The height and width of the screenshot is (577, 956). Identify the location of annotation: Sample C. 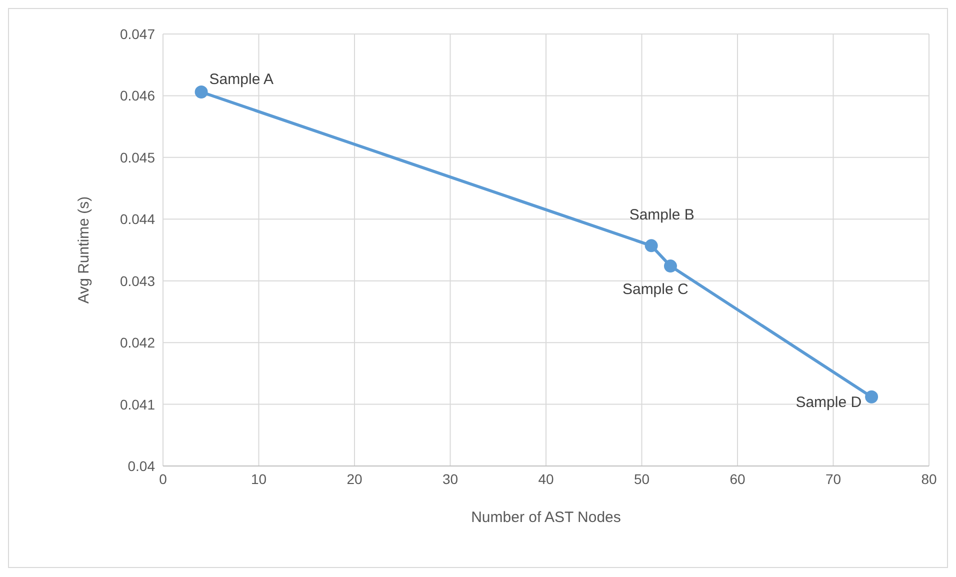
(655, 289).